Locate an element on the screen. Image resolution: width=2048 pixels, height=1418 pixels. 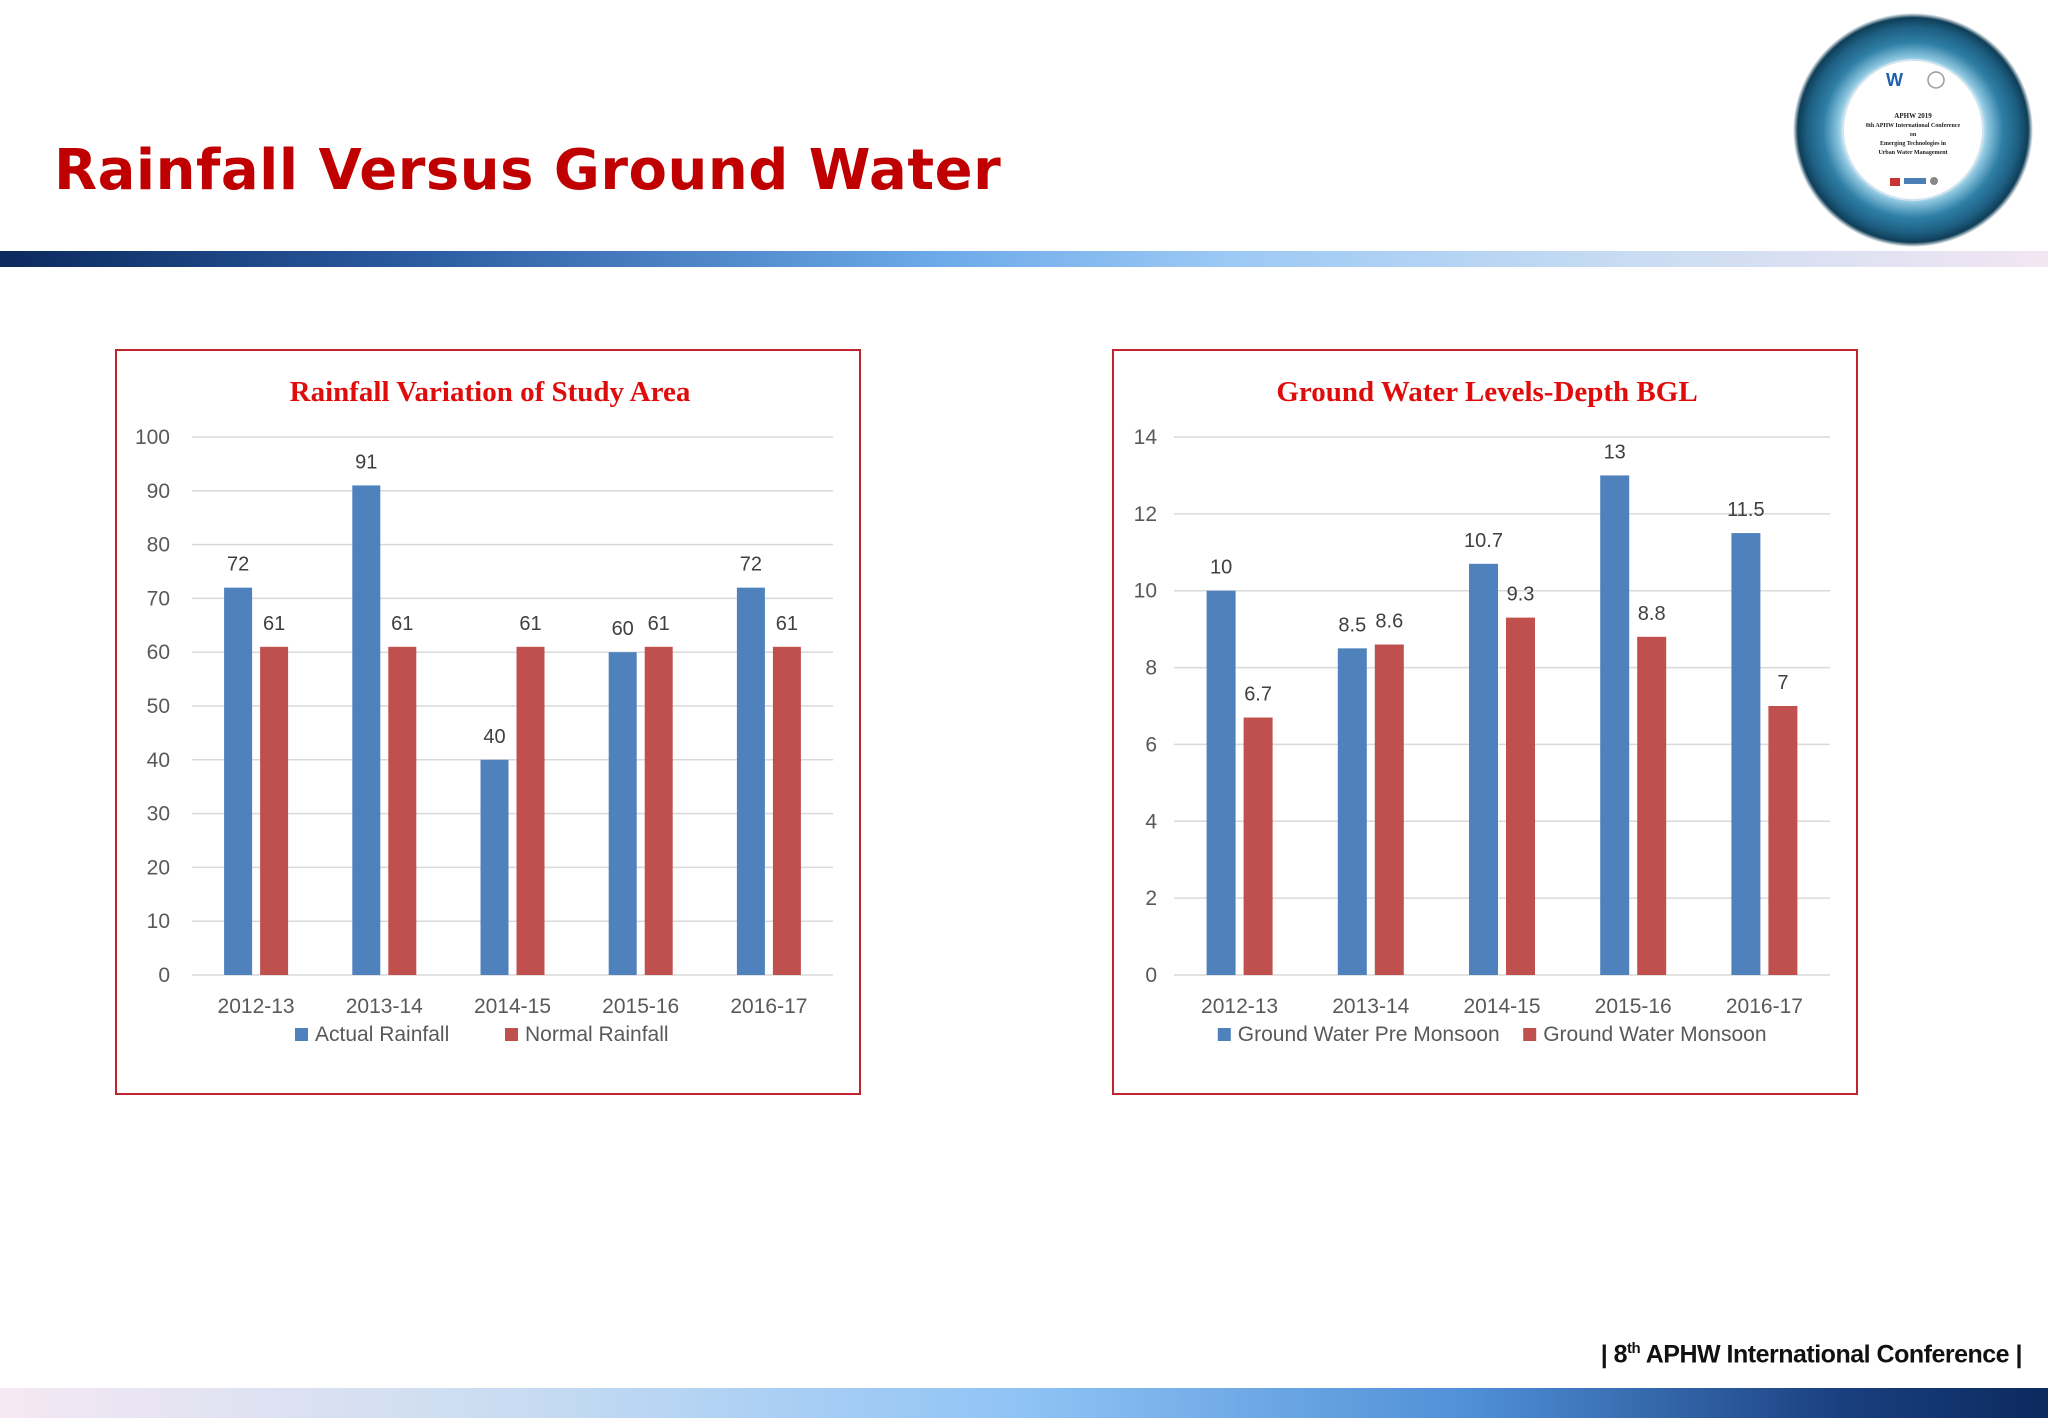
data-label: 91 is located at coordinates (366, 462).